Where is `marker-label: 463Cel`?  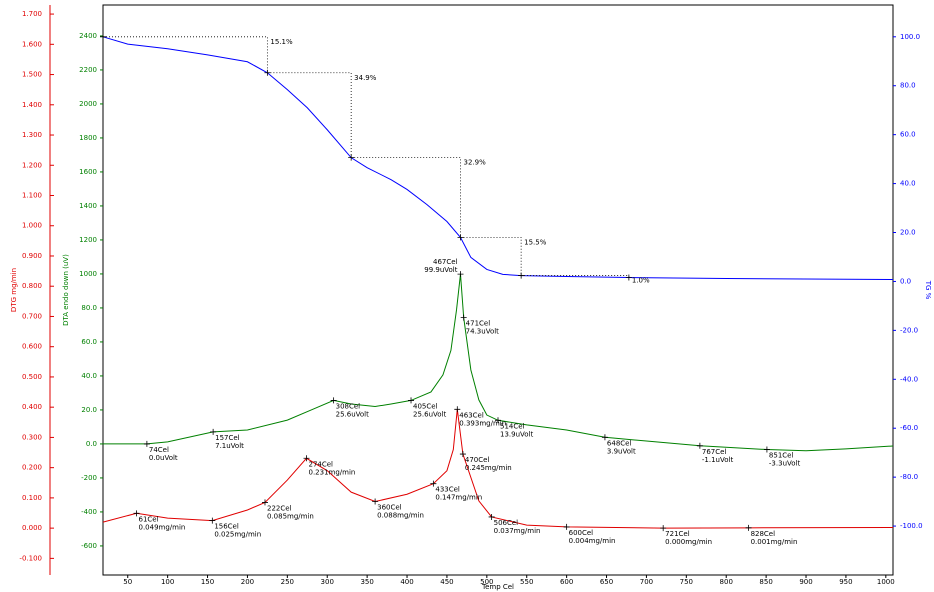
marker-label: 463Cel is located at coordinates (471, 415).